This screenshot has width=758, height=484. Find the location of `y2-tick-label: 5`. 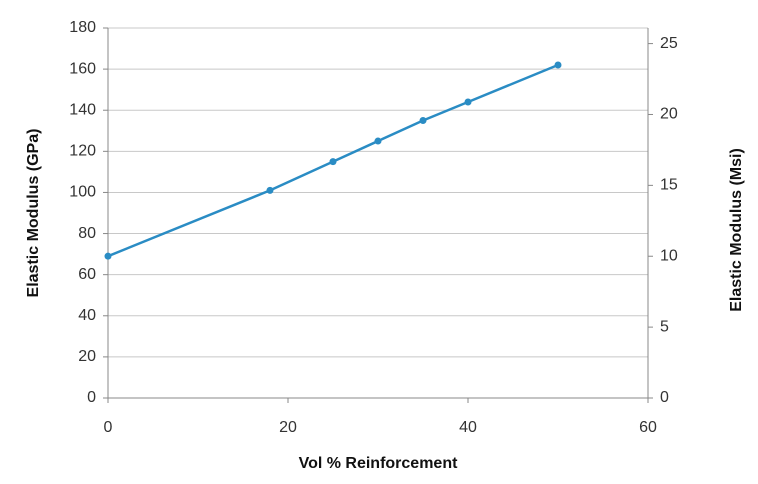

y2-tick-label: 5 is located at coordinates (664, 326).